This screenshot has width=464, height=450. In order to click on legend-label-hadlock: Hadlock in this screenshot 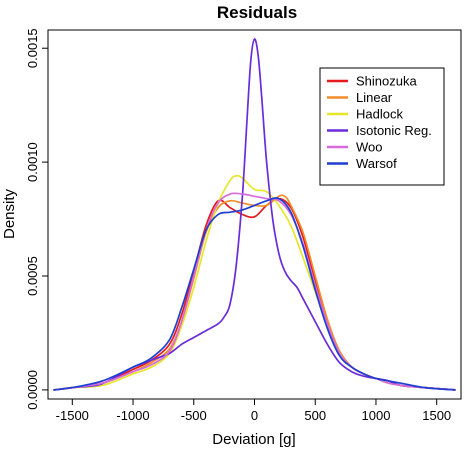, I will do `click(379, 114)`.